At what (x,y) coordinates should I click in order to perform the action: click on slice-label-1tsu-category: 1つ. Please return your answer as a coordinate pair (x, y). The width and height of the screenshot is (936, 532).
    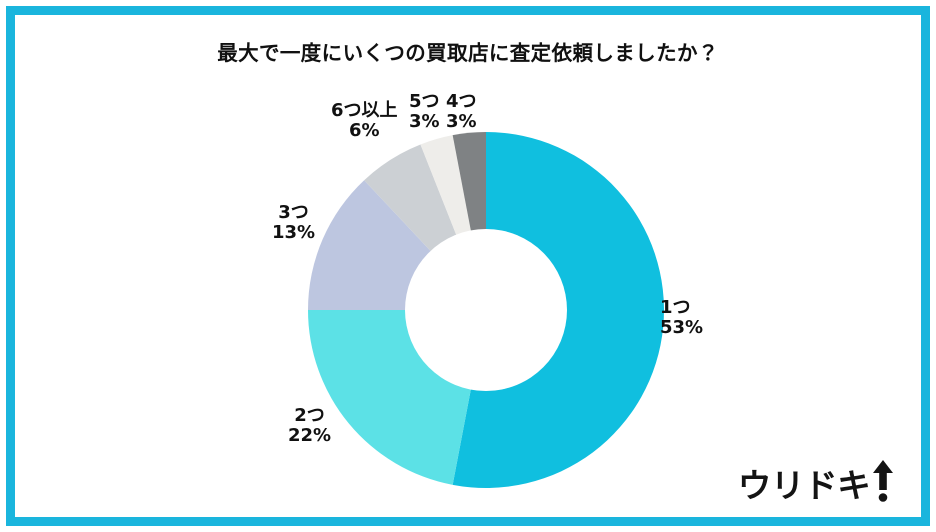
    Looking at the image, I should click on (675, 307).